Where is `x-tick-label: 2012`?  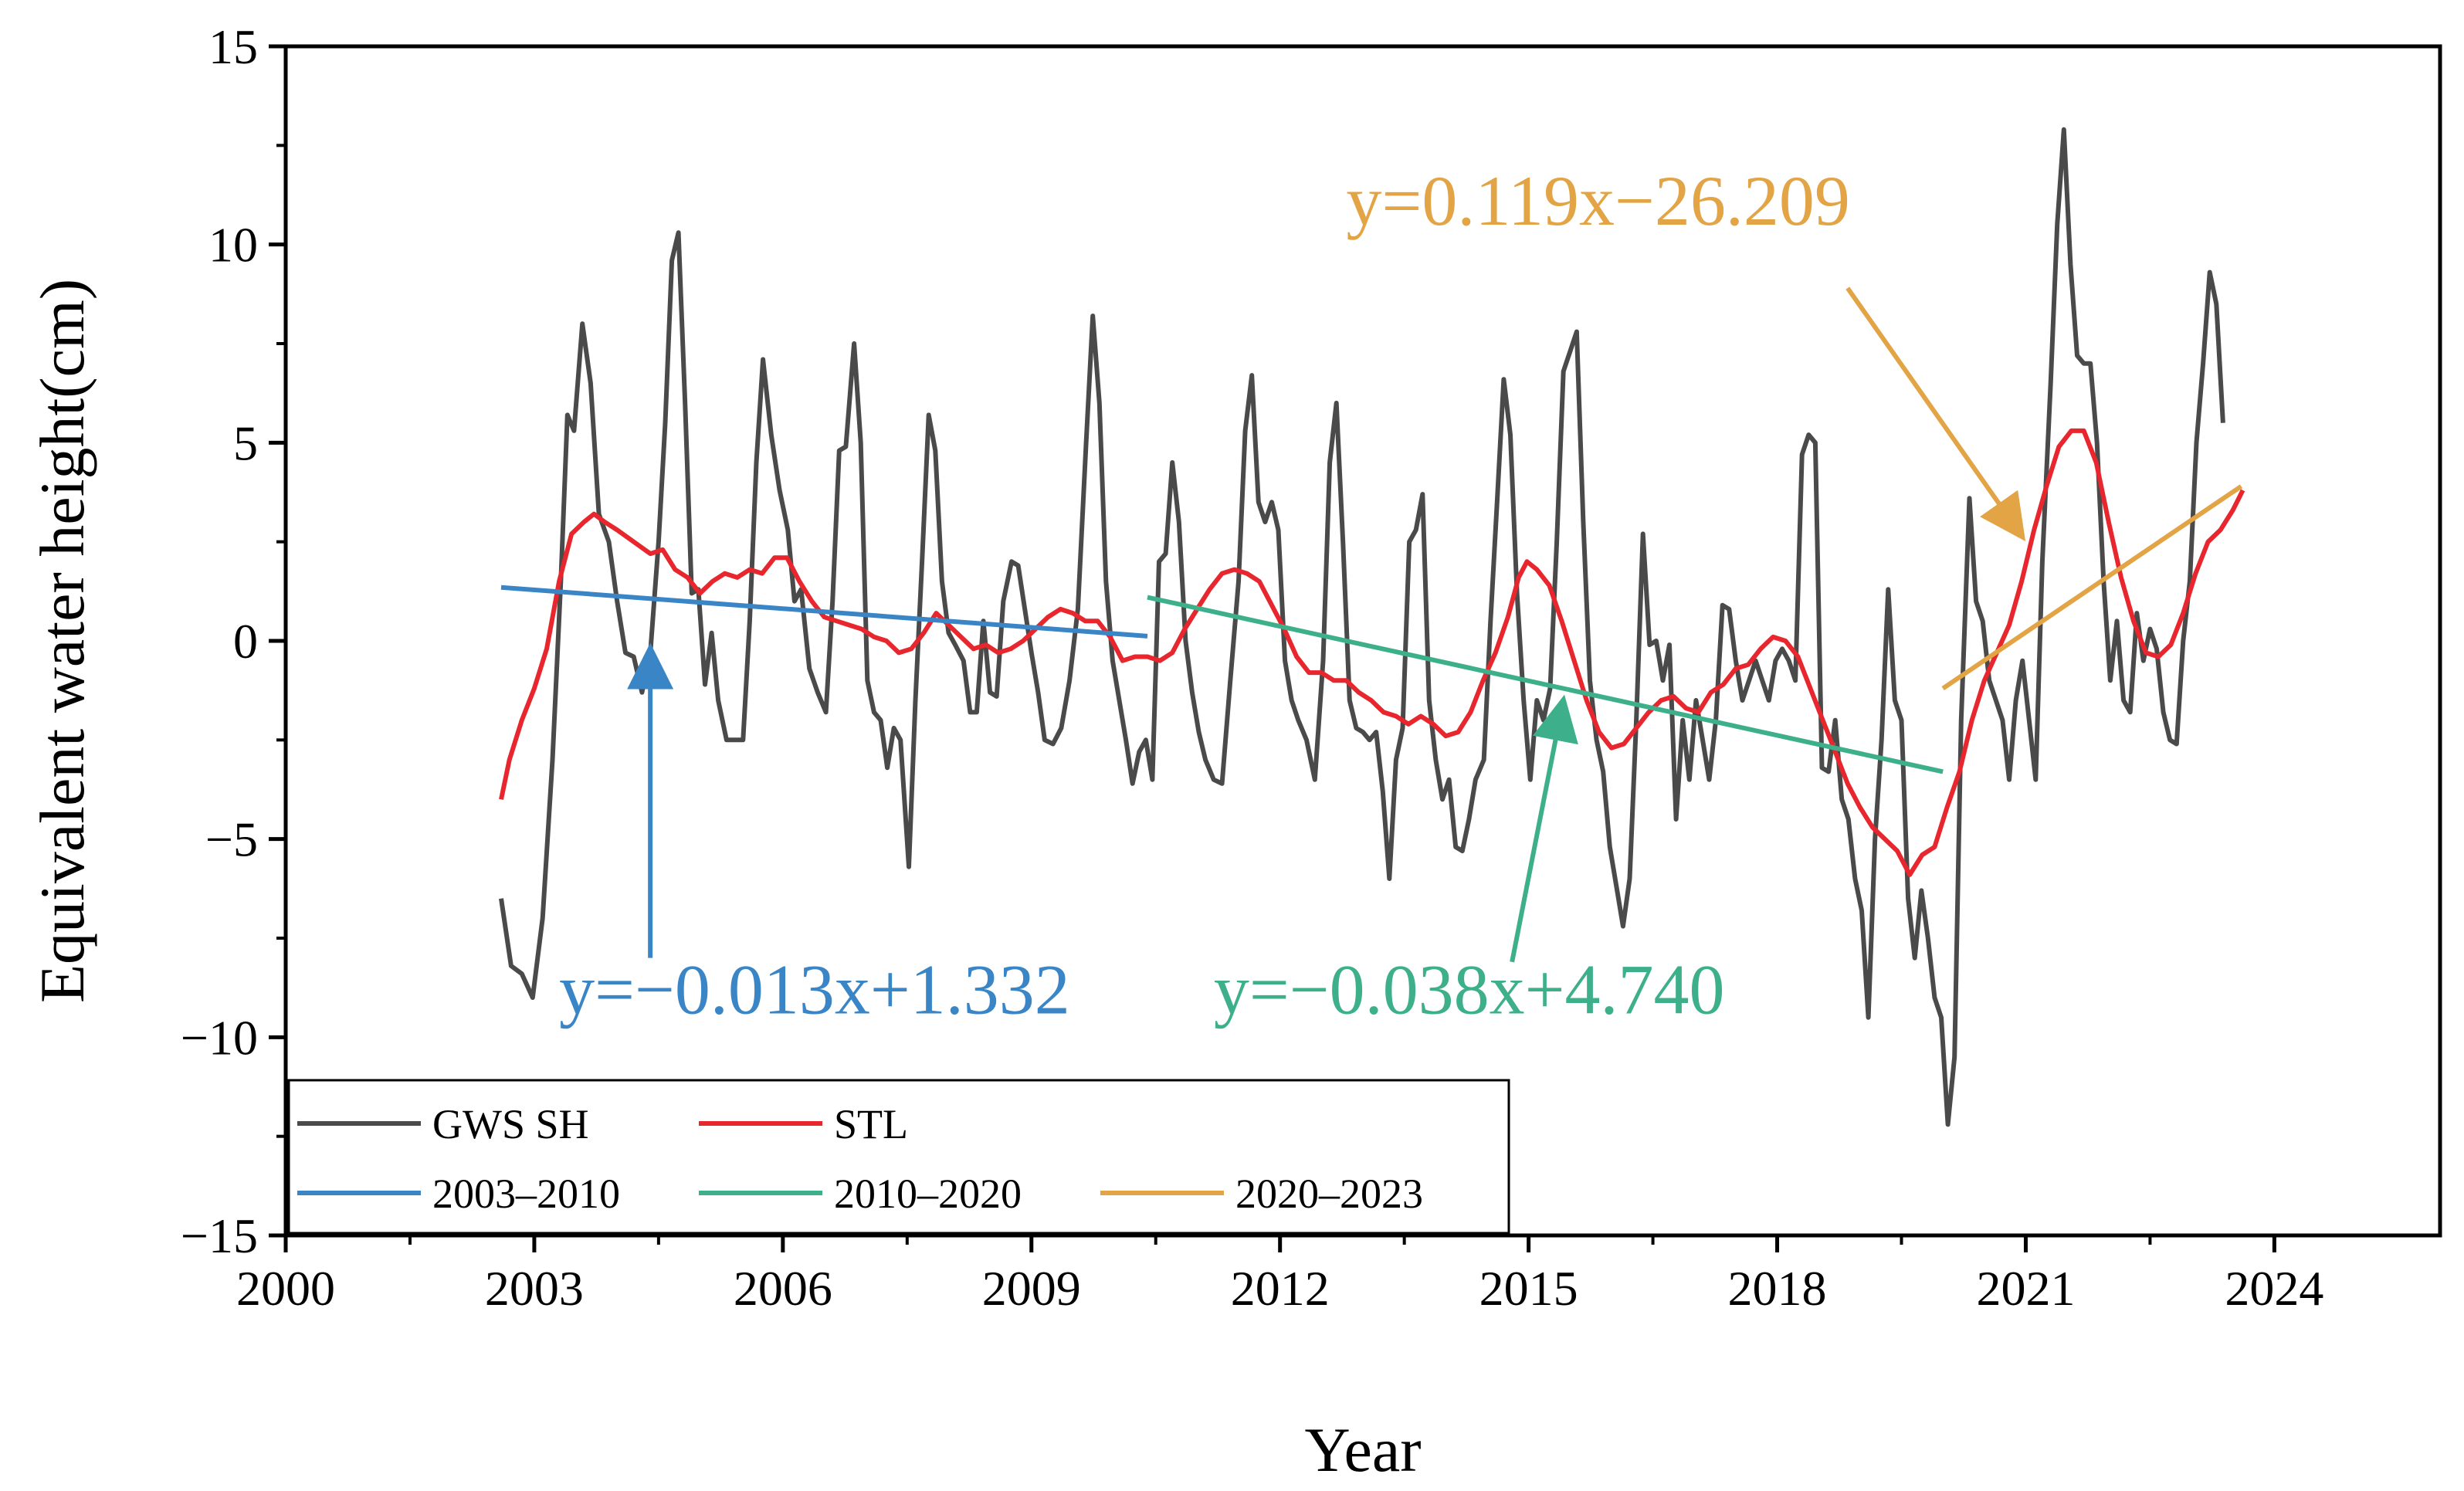
x-tick-label: 2012 is located at coordinates (1280, 1288).